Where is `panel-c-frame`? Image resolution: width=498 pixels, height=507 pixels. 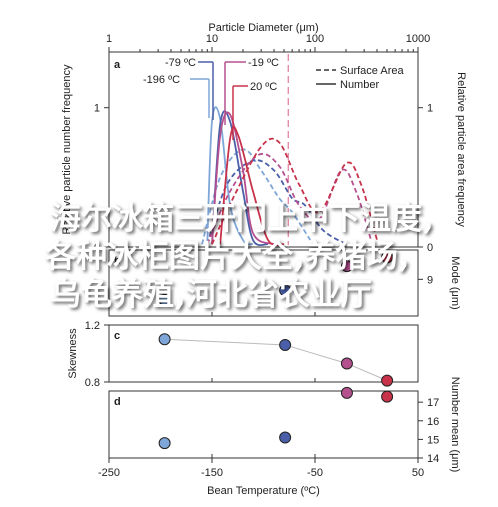 panel-c-frame is located at coordinates (263, 353).